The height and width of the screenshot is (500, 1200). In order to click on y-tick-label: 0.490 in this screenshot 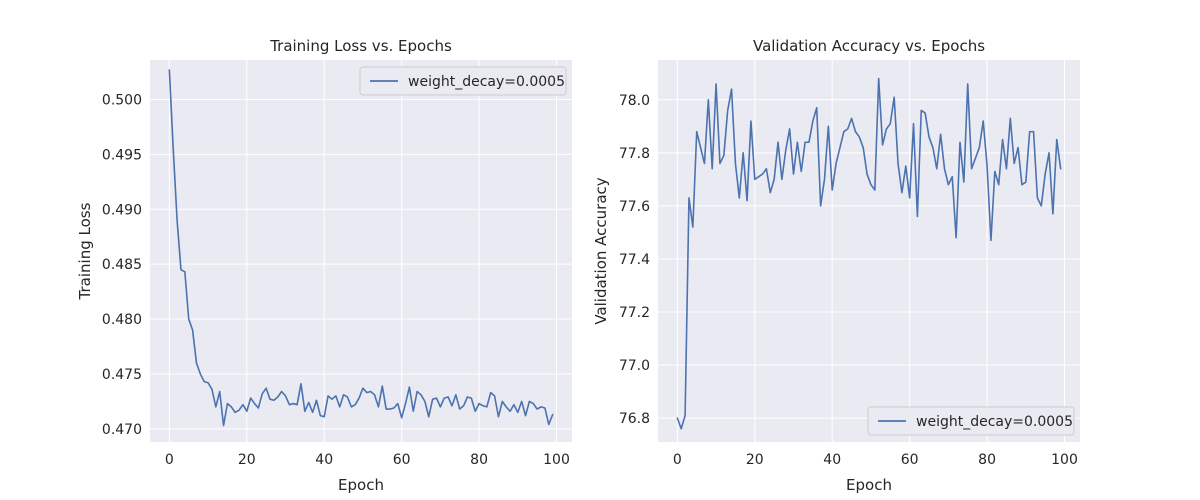, I will do `click(122, 210)`.